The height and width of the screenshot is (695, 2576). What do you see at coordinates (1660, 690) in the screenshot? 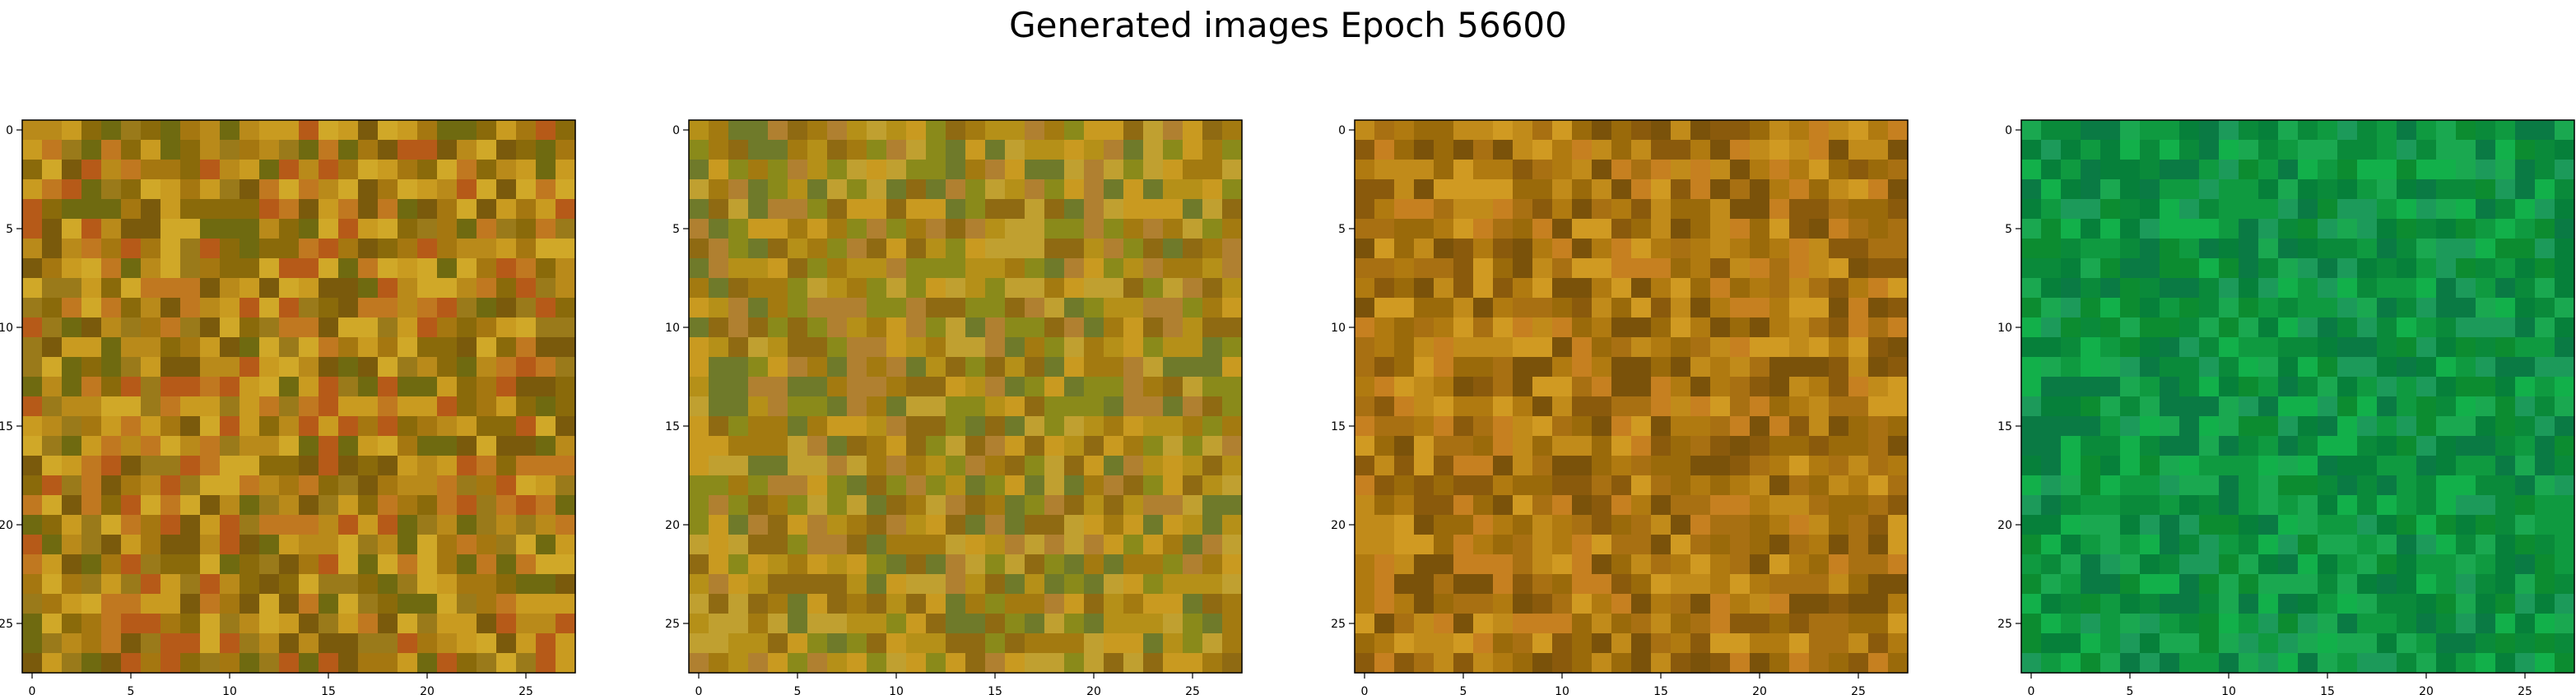
I see `x-tick-label: 15` at bounding box center [1660, 690].